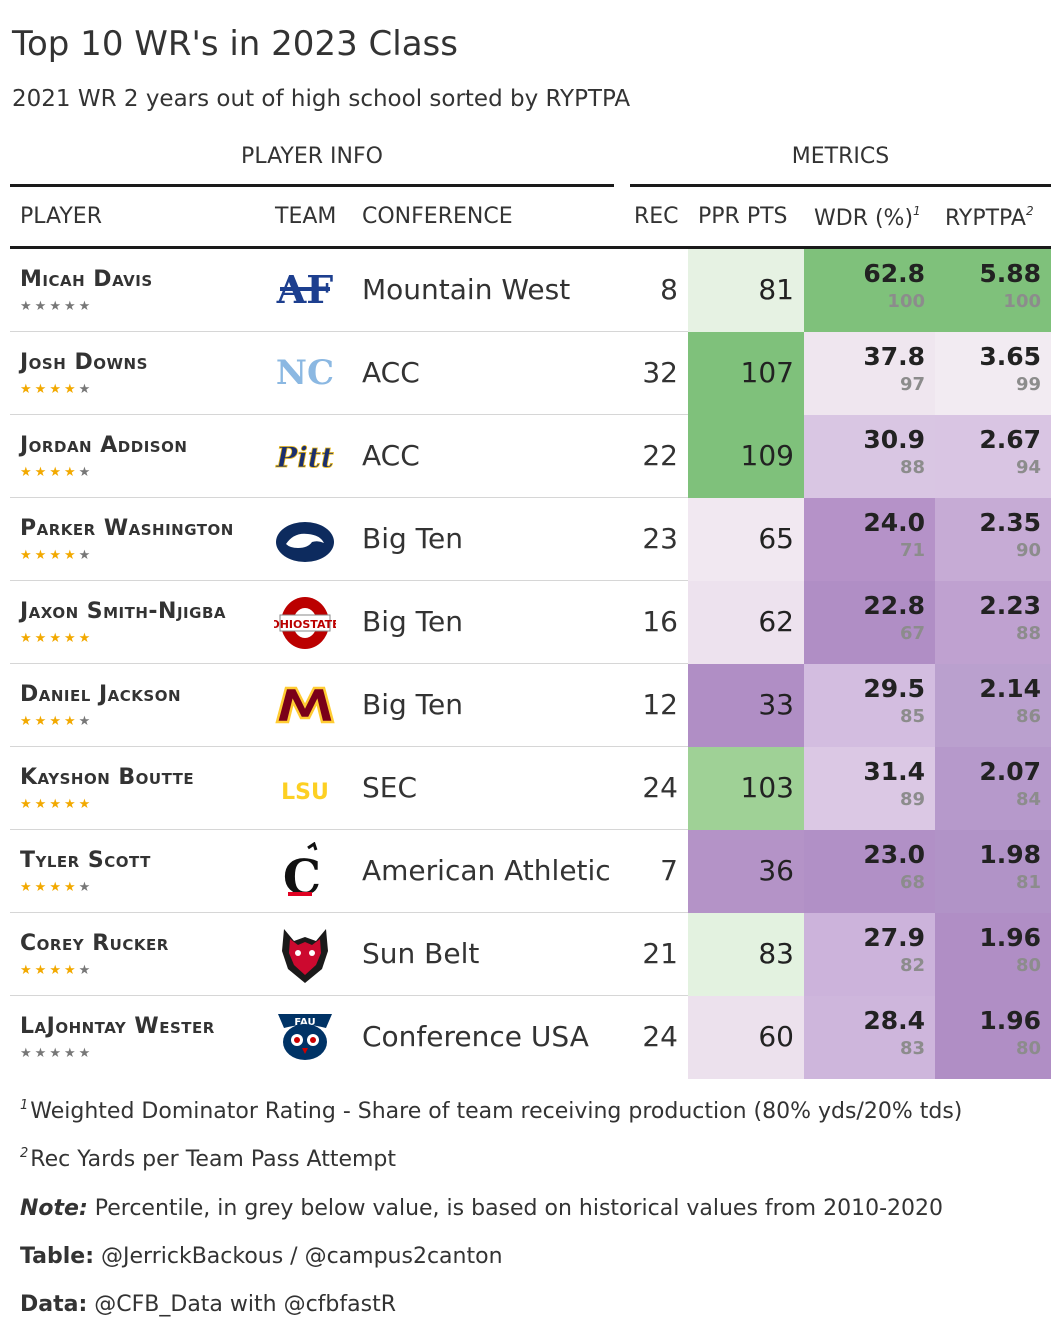  I want to click on ppr-cell: 60, so click(746, 1037).